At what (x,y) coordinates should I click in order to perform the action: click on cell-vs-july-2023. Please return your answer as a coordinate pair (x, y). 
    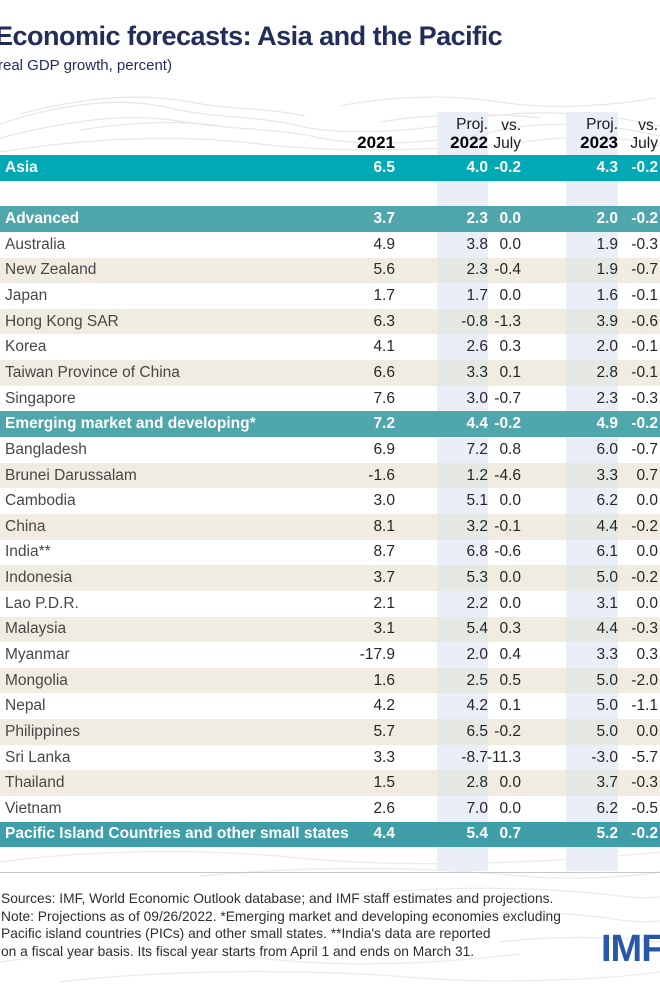
    Looking at the image, I should click on (639, 194).